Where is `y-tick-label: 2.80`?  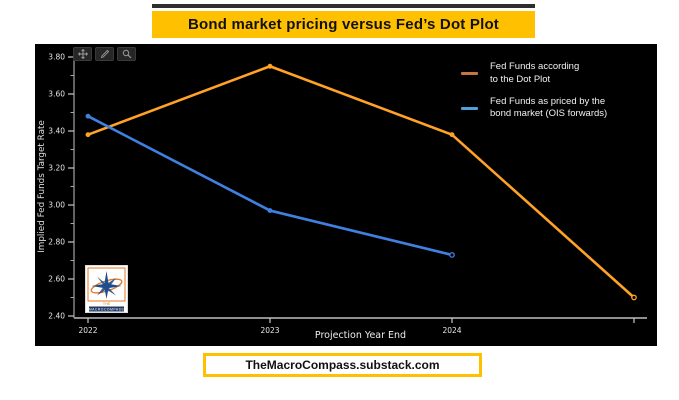
y-tick-label: 2.80 is located at coordinates (56, 242).